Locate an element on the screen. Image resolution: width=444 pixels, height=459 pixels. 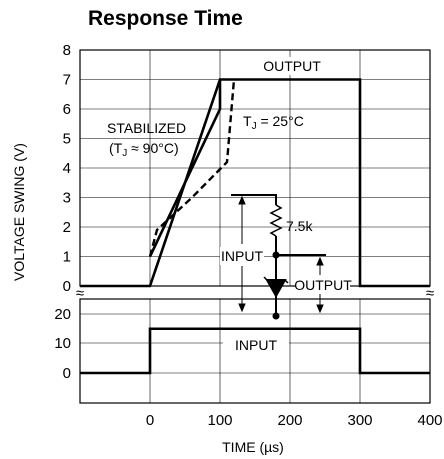
chart-title: Response Time is located at coordinates (165, 18).